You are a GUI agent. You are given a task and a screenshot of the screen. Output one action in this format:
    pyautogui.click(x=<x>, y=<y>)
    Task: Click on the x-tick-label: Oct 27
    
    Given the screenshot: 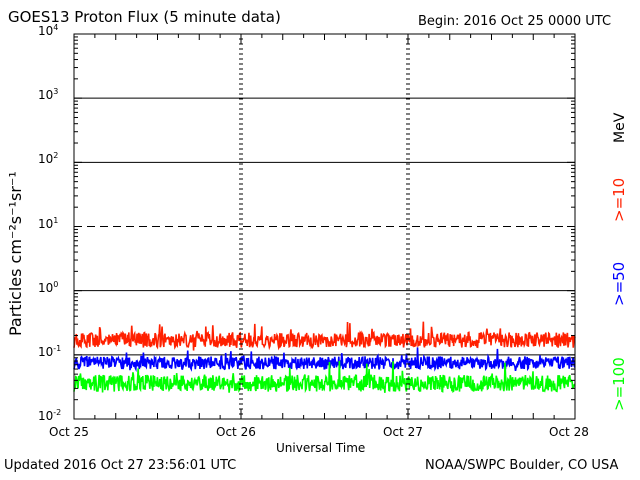 What is the action you would take?
    pyautogui.click(x=403, y=432)
    